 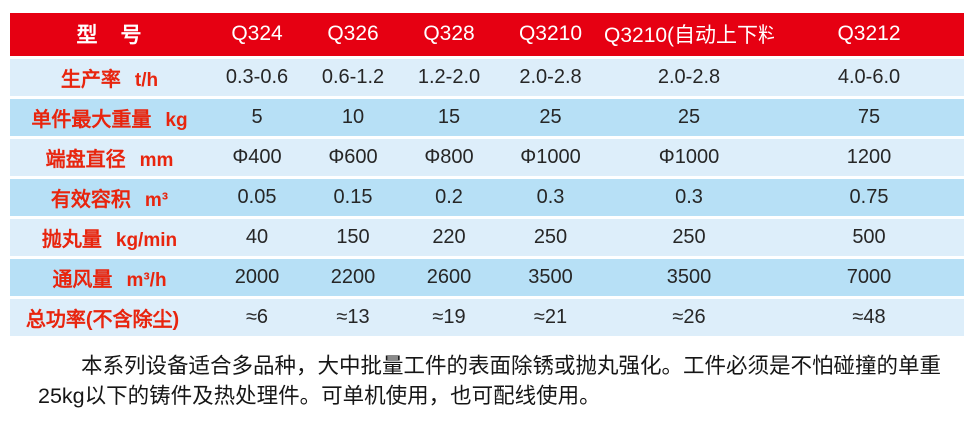 What do you see at coordinates (90, 199) in the screenshot?
I see `row-label-text: 有效容积` at bounding box center [90, 199].